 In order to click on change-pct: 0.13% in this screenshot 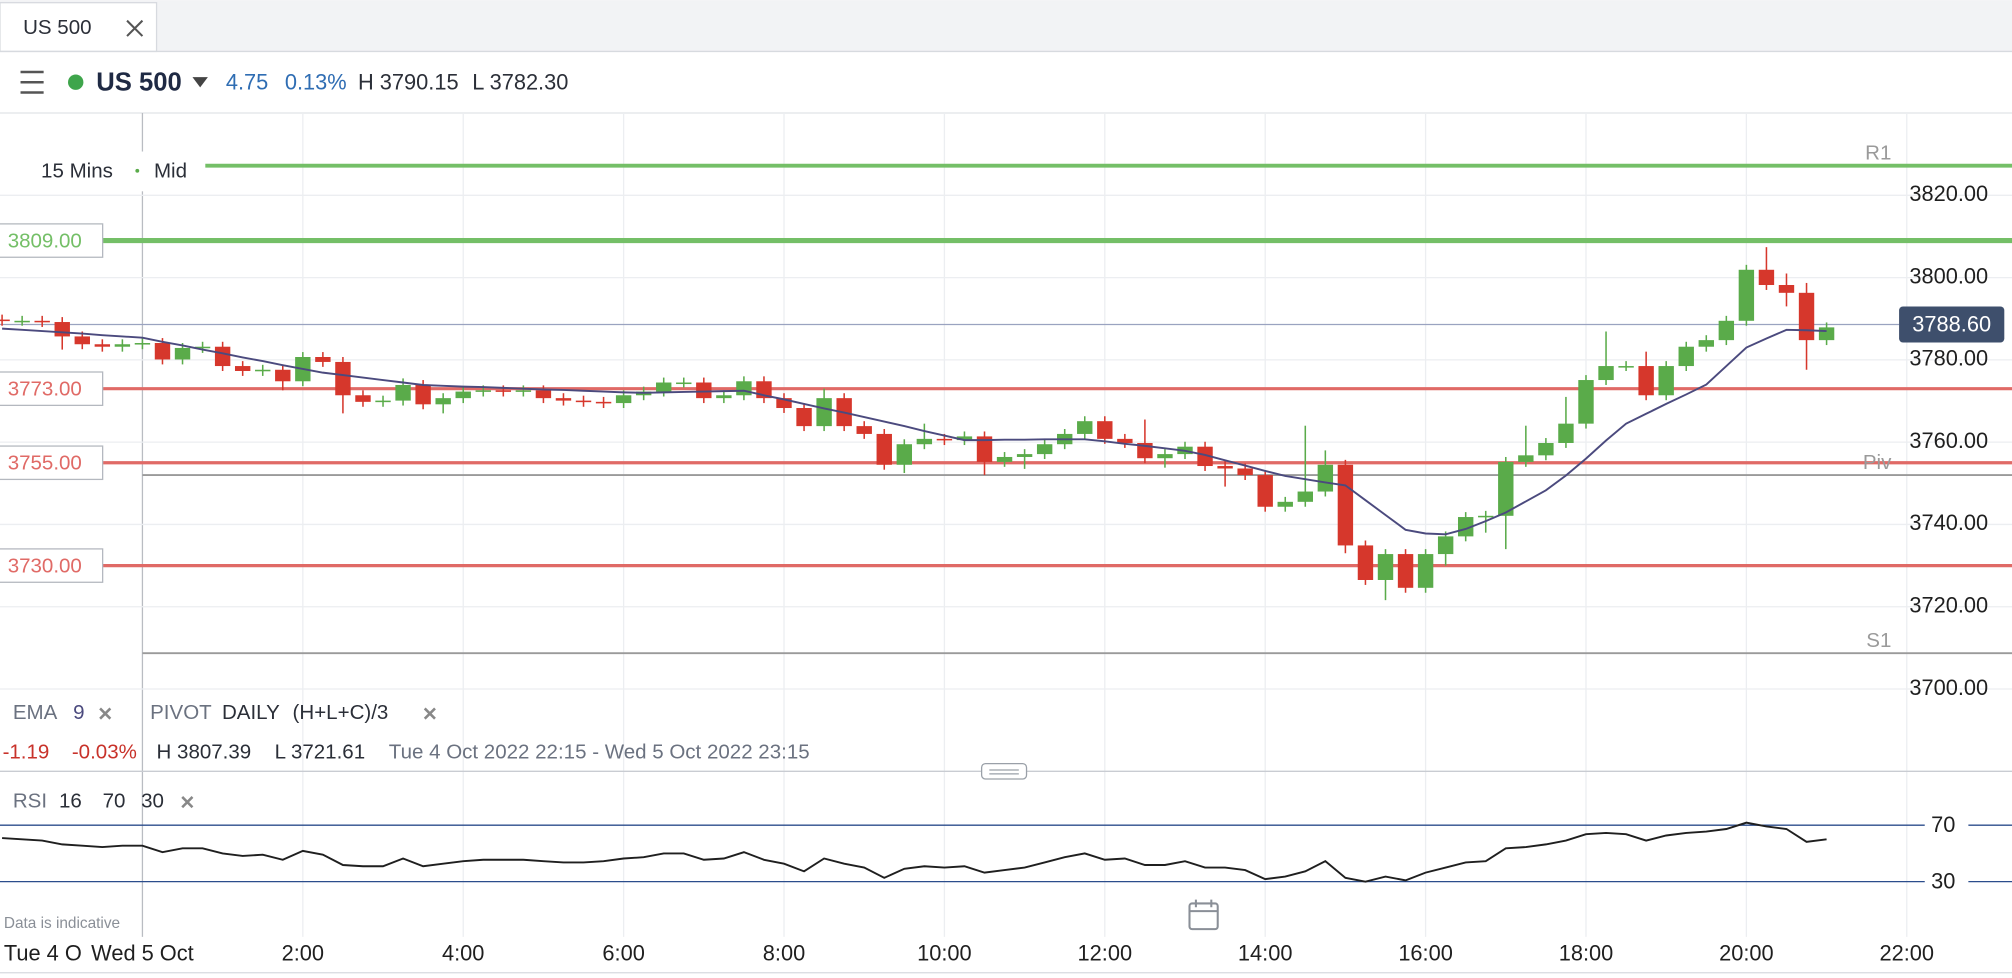, I will do `click(316, 81)`.